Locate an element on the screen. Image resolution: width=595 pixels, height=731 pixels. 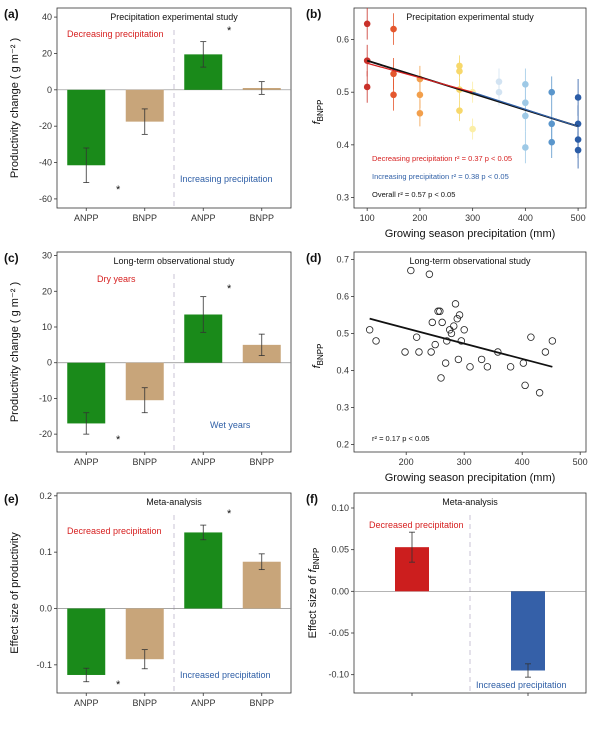
panel-c-right-star: * is located at coordinates (229, 289).